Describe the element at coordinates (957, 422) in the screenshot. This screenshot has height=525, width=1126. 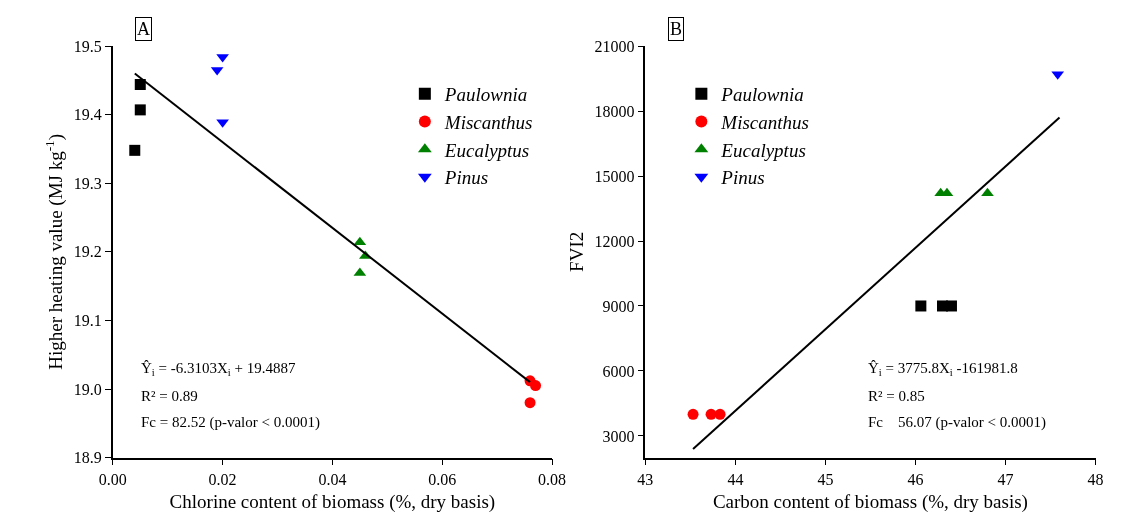
I see `annotation: Fc 56.07 (p-valor < 0.0001)` at that location.